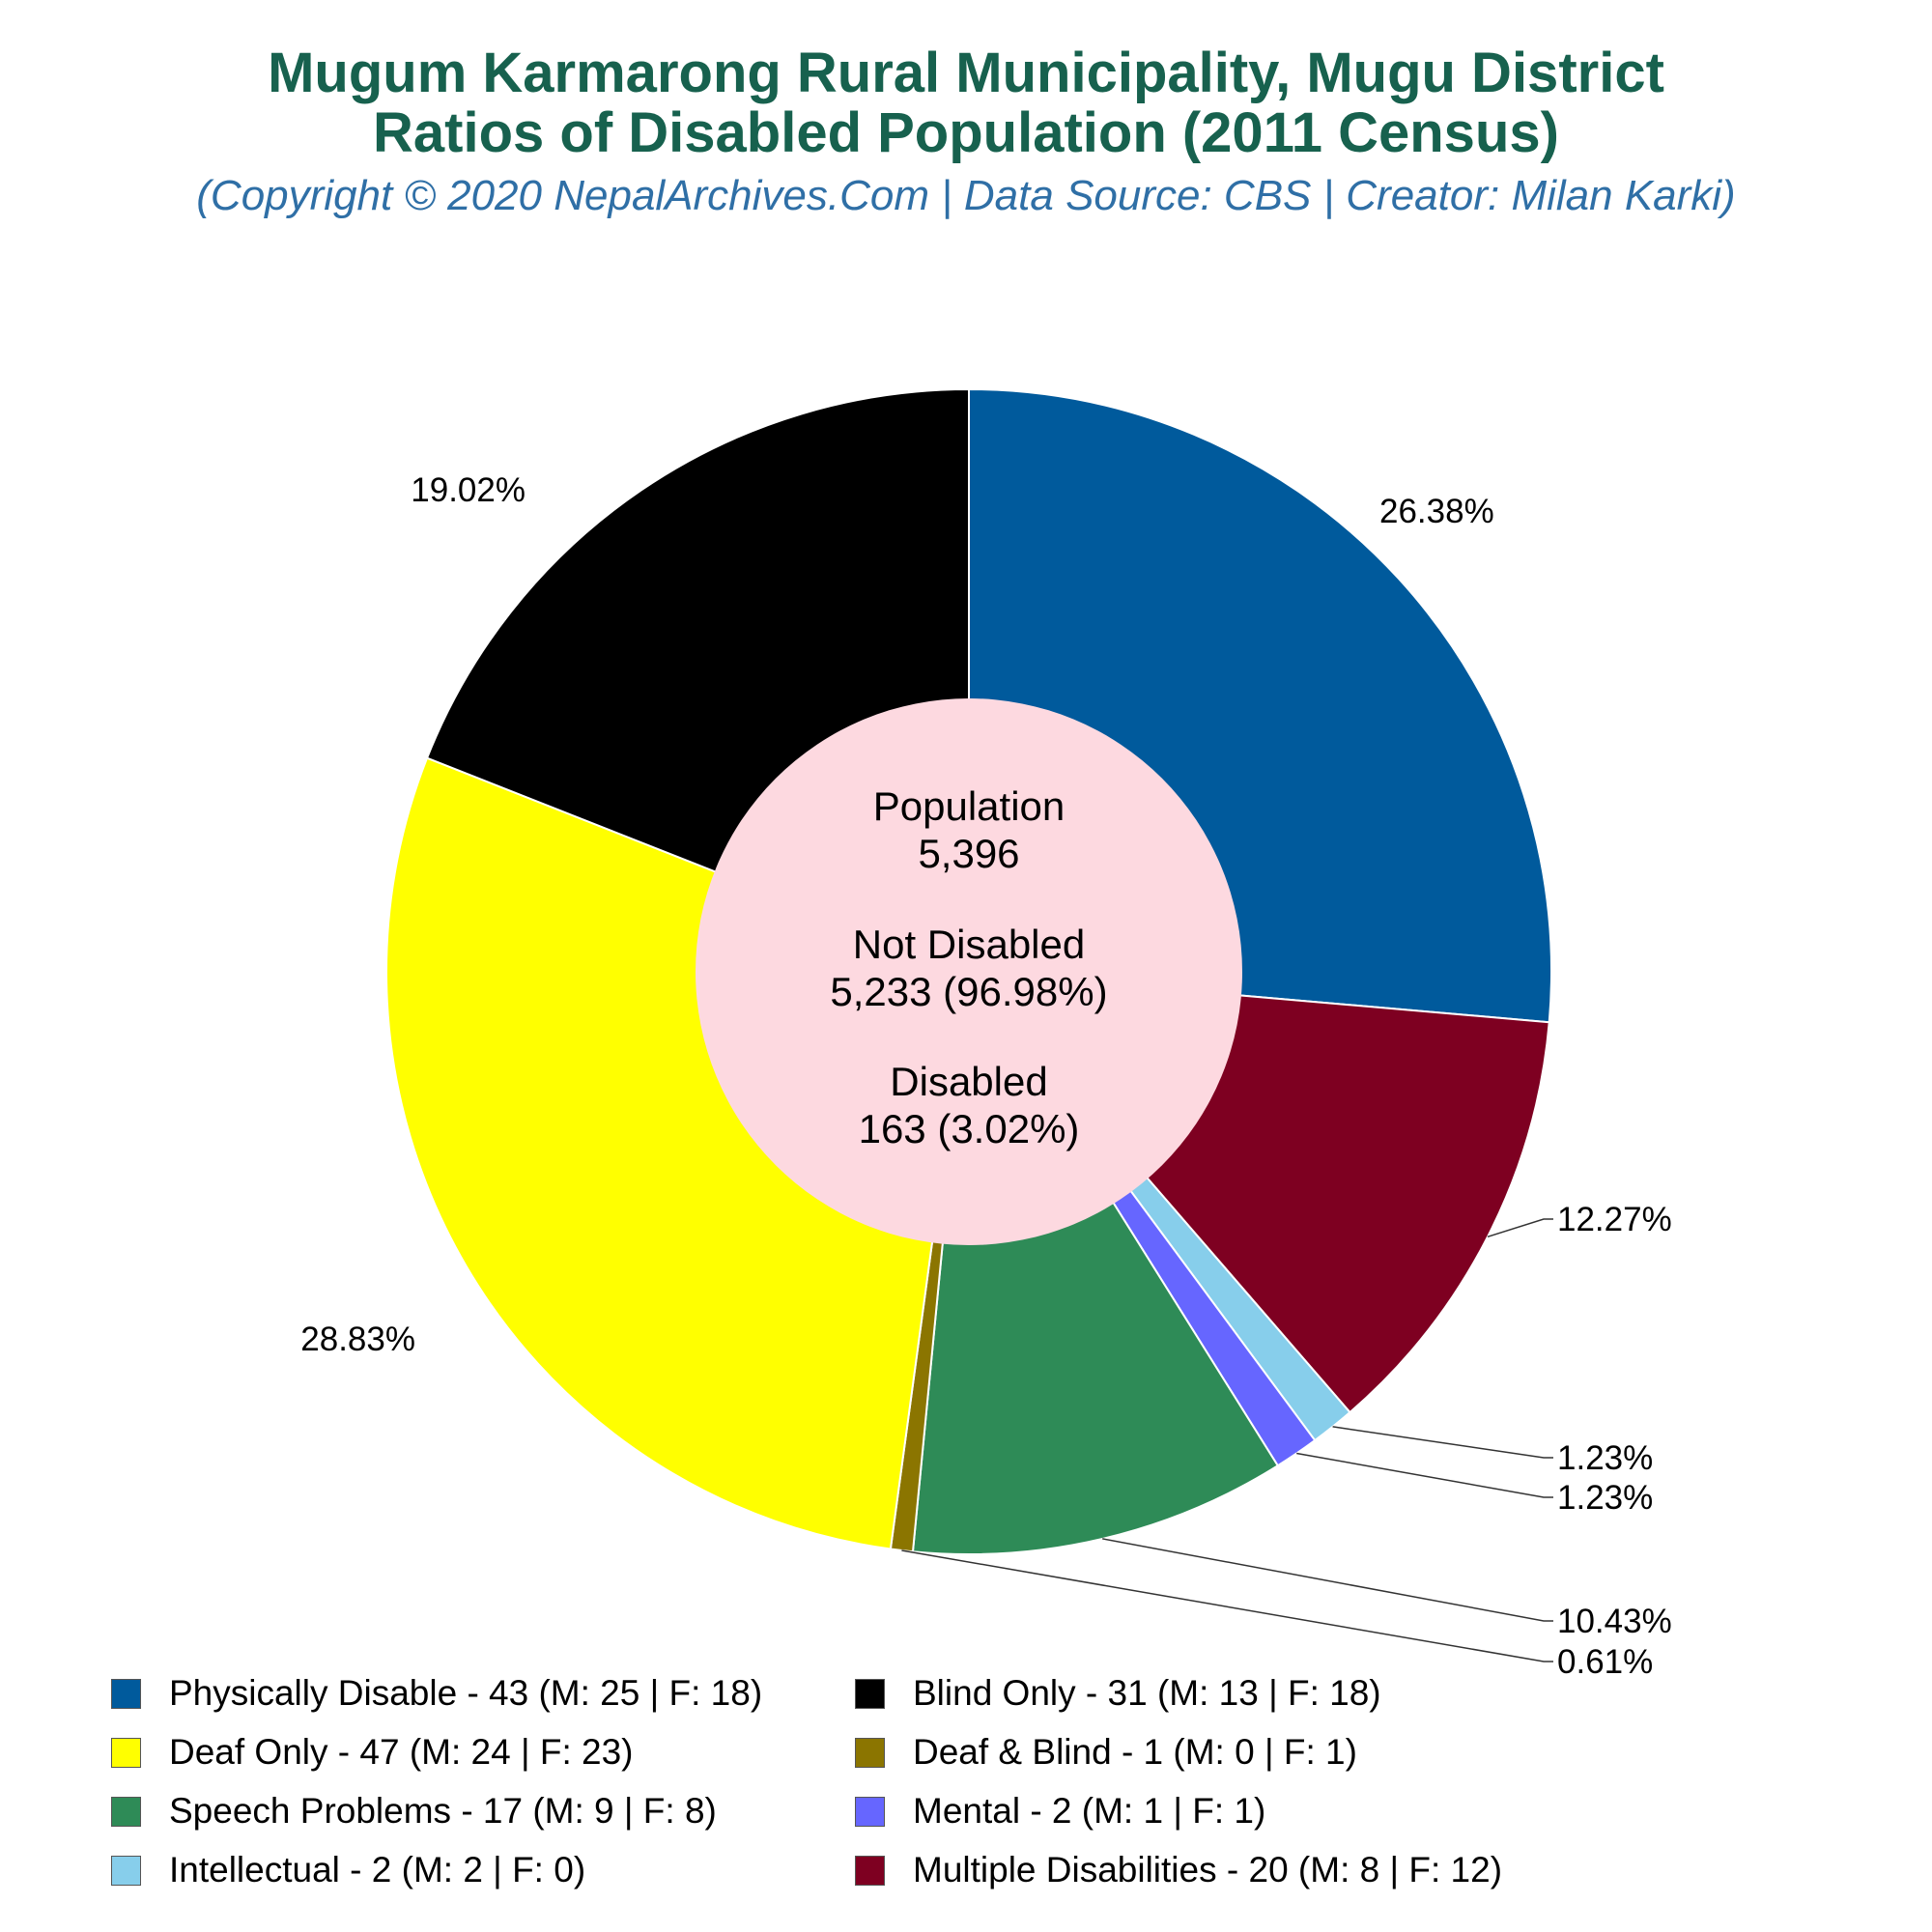 This screenshot has height=1932, width=1932. Describe the element at coordinates (1442, 1442) in the screenshot. I see `leader-line-intellectual` at that location.